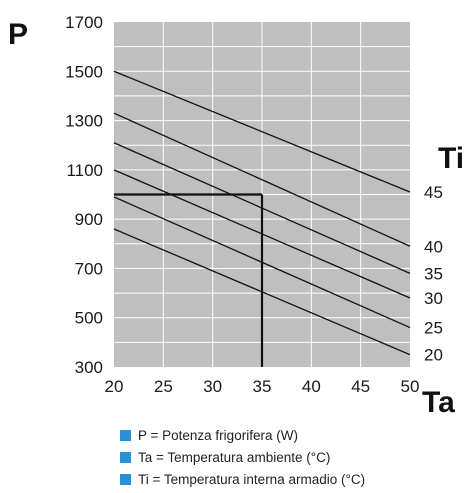  I want to click on y-tick-label: 1300, so click(84, 121).